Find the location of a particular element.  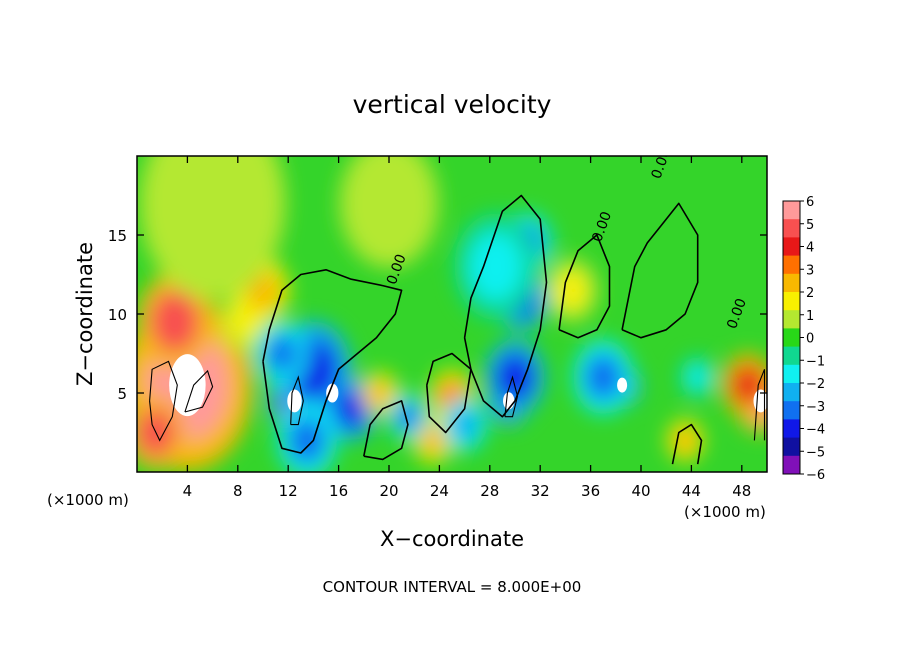

x-tick-label: 8 is located at coordinates (238, 491).